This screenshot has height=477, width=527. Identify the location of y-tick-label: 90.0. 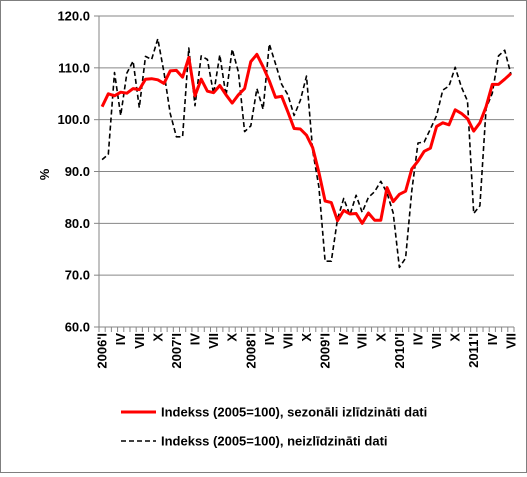
(77, 171).